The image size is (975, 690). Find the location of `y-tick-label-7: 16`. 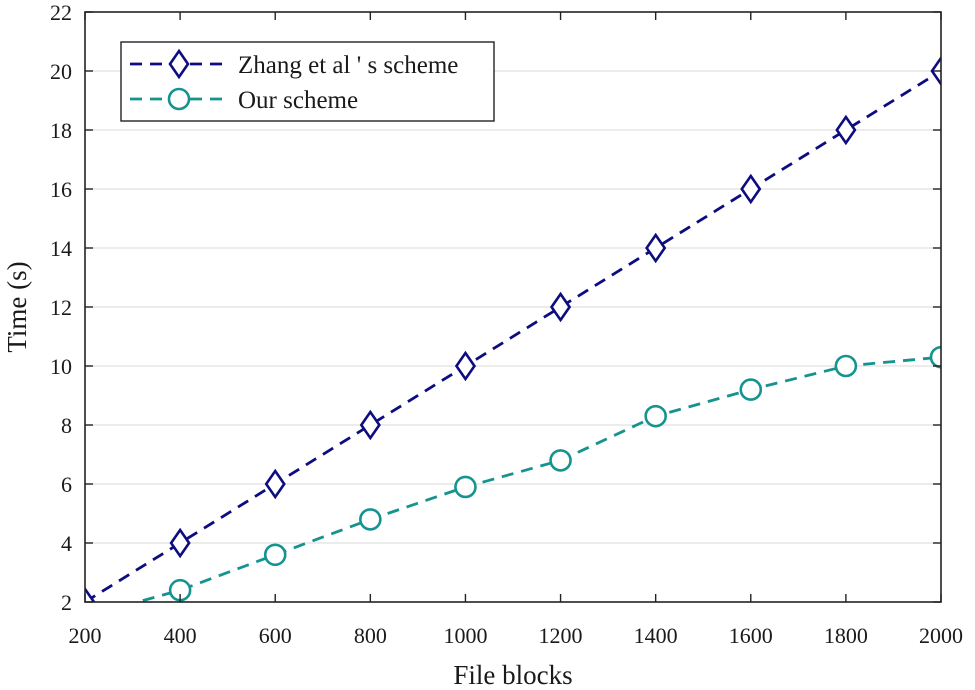

y-tick-label-7: 16 is located at coordinates (61, 189).